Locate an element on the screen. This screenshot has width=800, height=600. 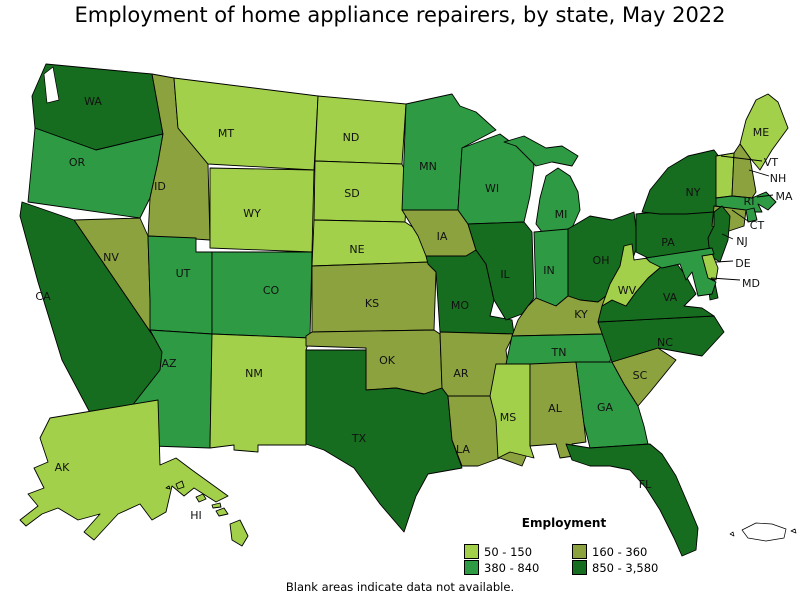
label-ri: RI is located at coordinates (749, 201).